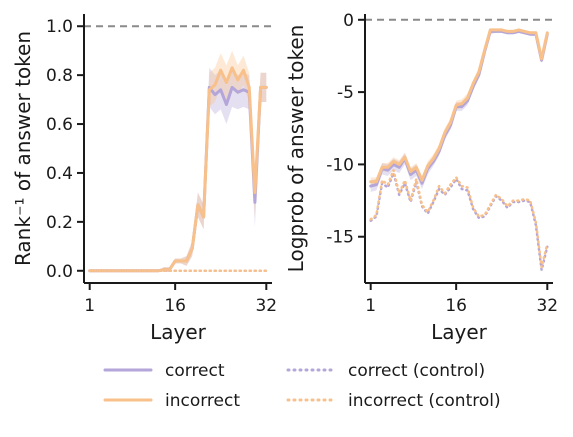  Describe the element at coordinates (424, 401) in the screenshot. I see `legend-label: incorrect (control)` at that location.